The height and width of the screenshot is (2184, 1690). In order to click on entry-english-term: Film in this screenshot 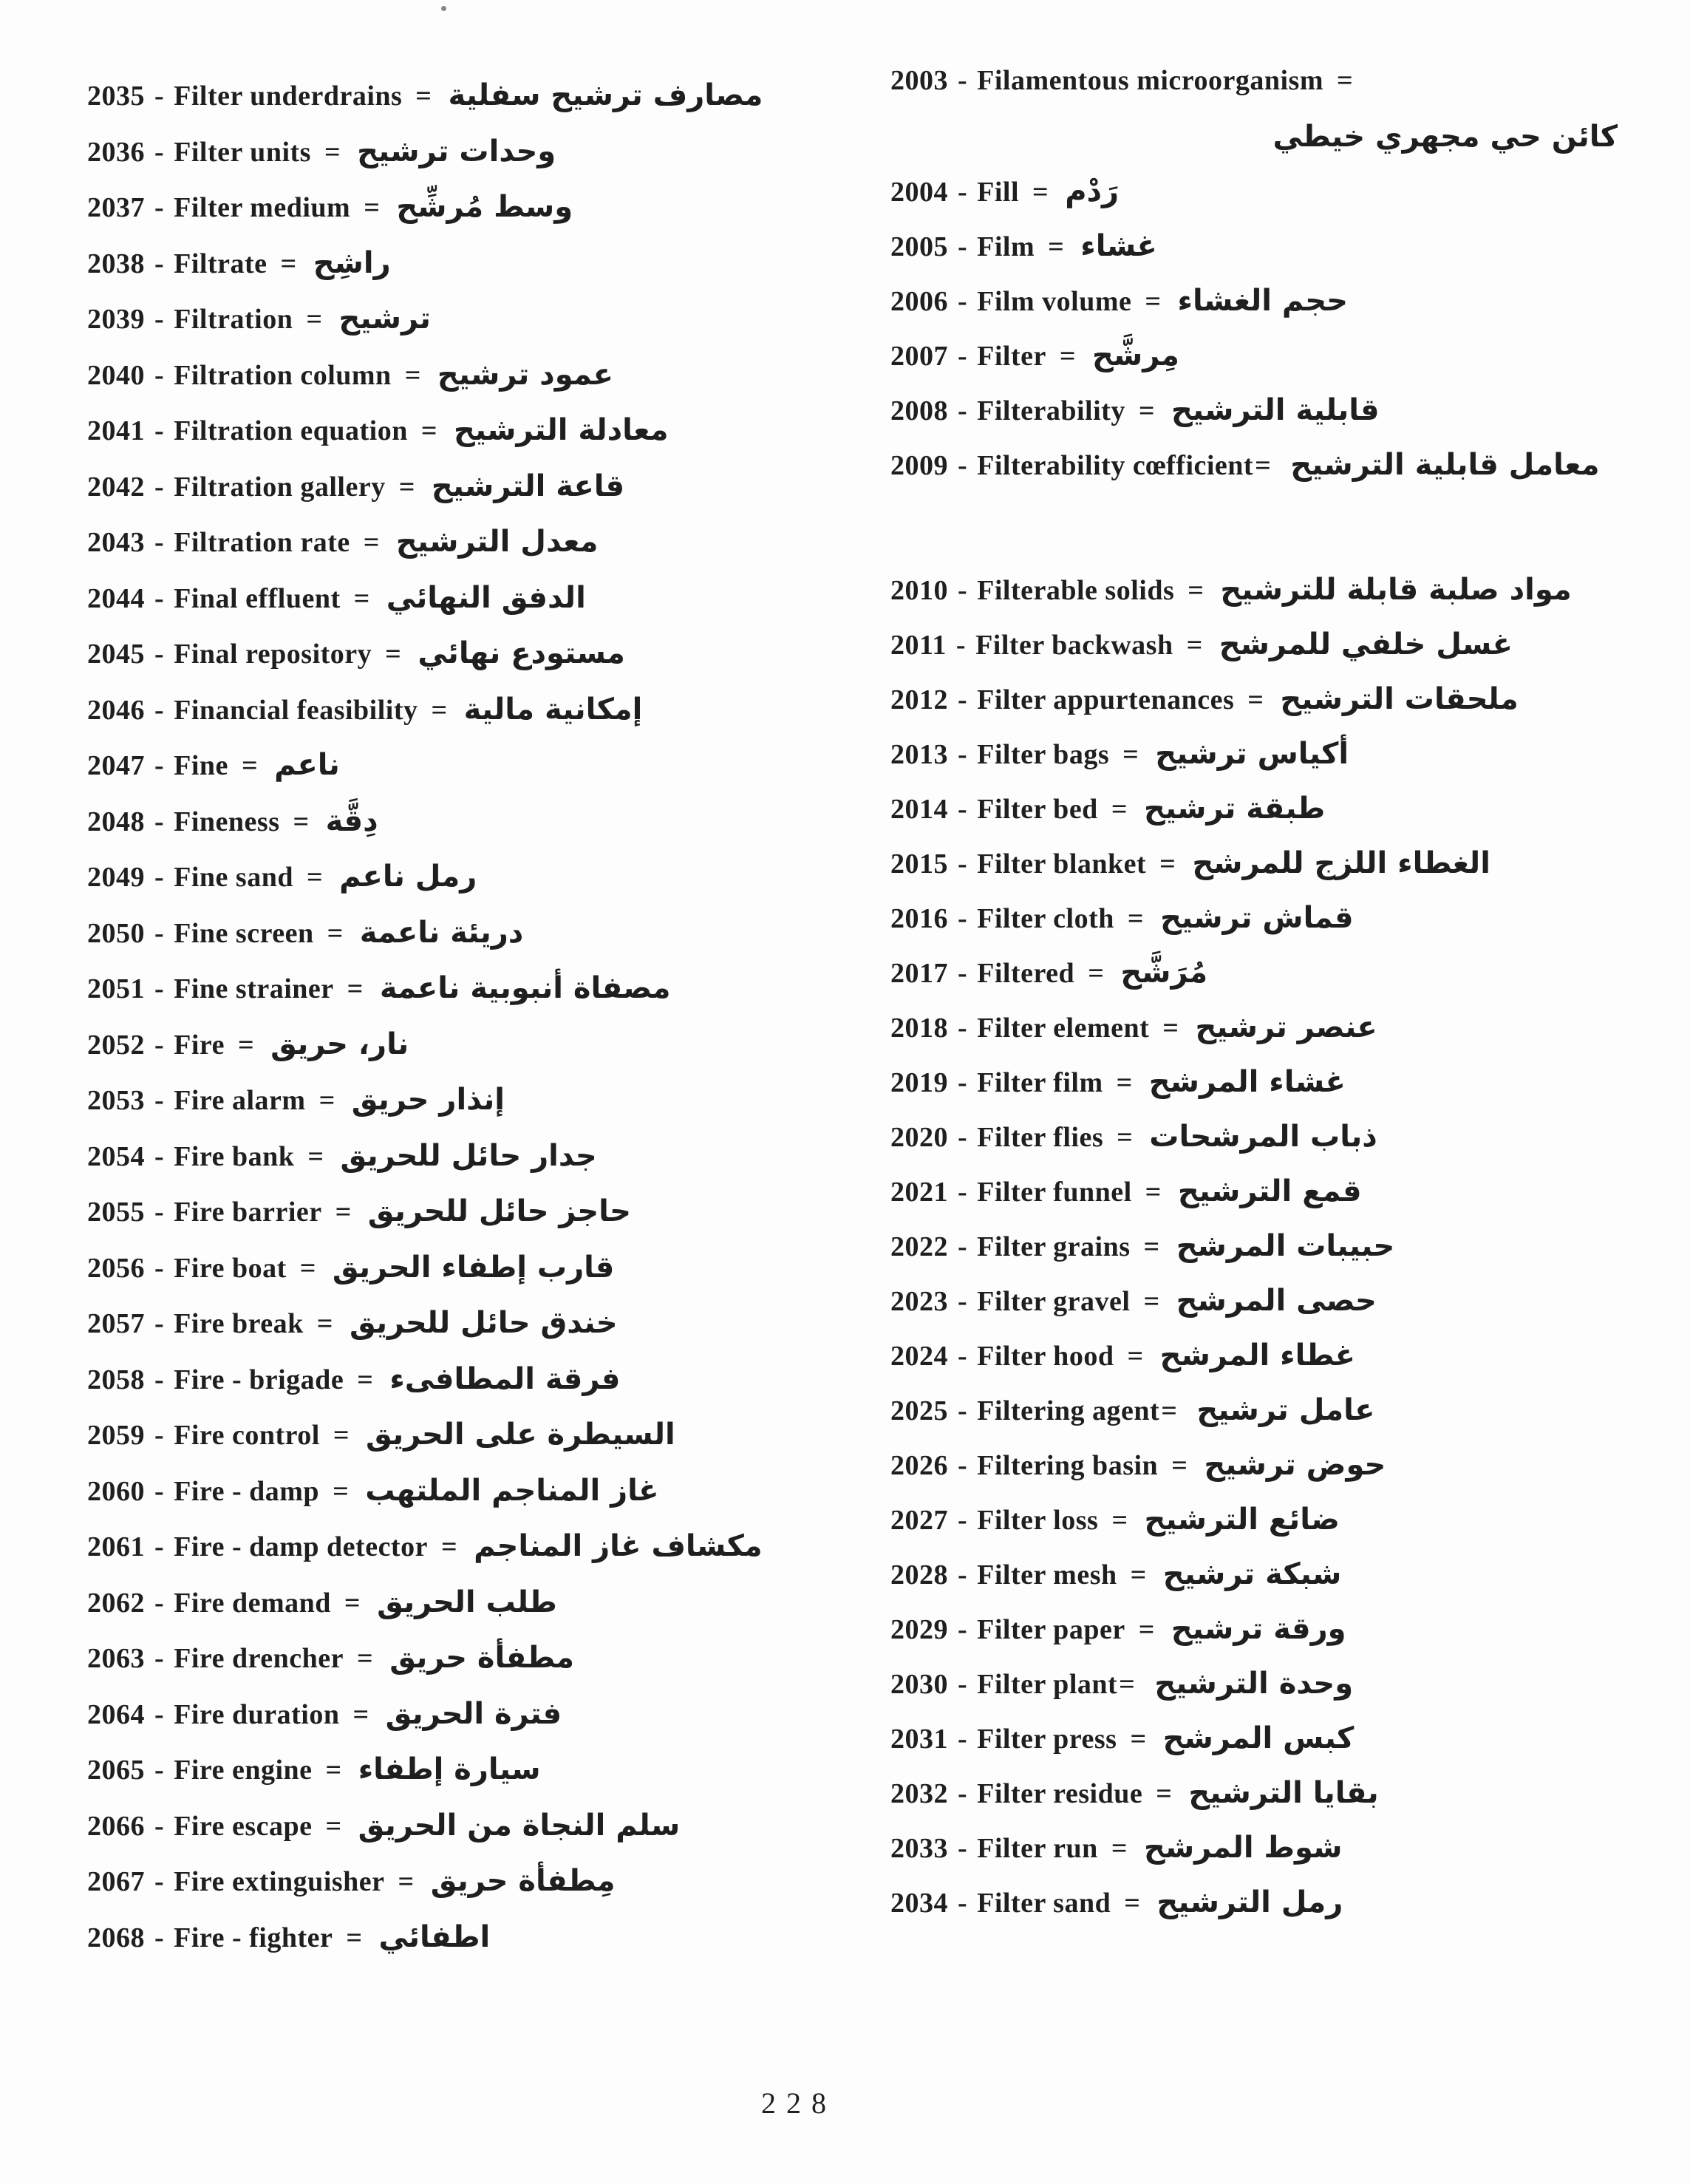, I will do `click(1006, 246)`.